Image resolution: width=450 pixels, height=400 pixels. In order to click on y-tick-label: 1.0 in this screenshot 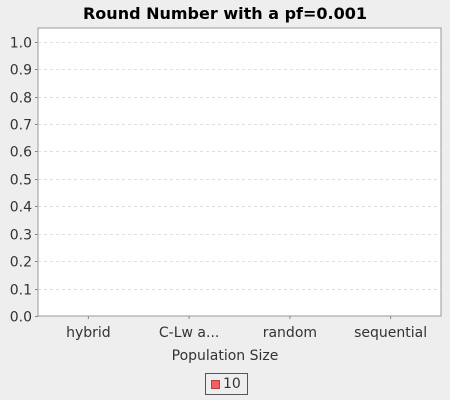, I will do `click(21, 44)`.